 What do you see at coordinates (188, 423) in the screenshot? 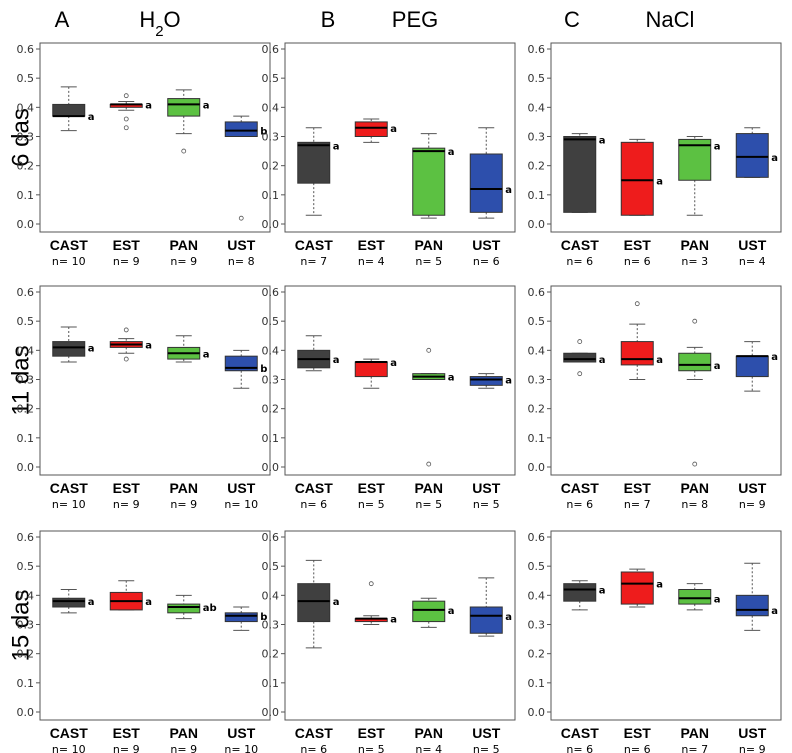
I see `box-pan: a PAN n= 9` at bounding box center [188, 423].